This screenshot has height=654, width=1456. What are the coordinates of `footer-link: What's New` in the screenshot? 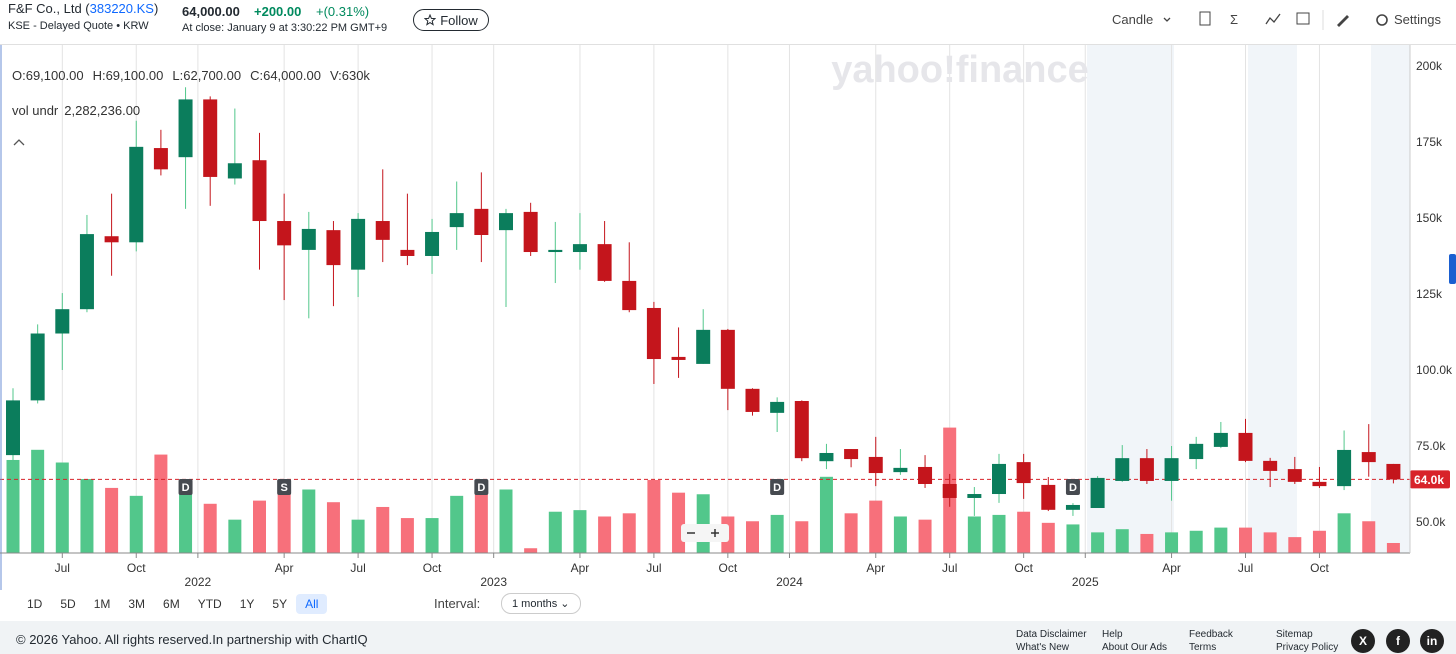 It's located at (1043, 647).